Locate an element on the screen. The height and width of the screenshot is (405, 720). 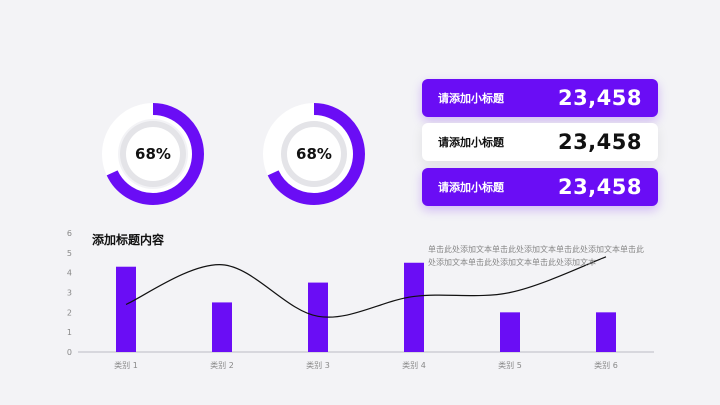
stat-card-2-label: 请添加小标题 is located at coordinates (471, 142).